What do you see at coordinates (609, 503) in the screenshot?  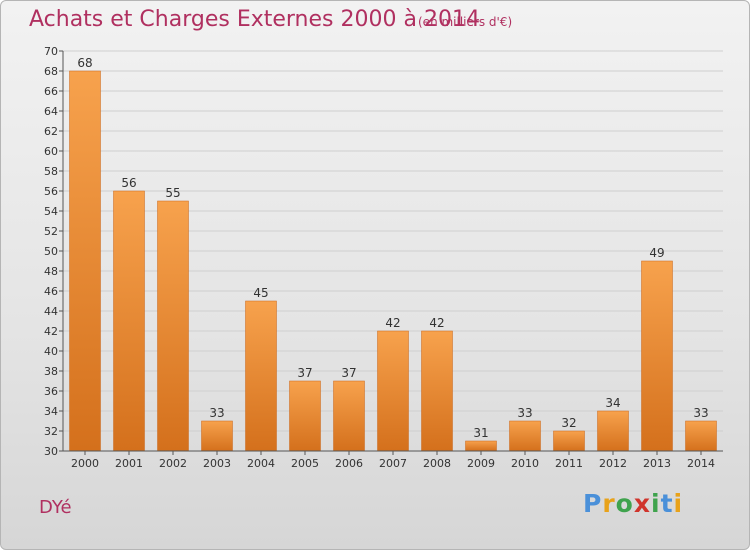 I see `logo-letter: r` at bounding box center [609, 503].